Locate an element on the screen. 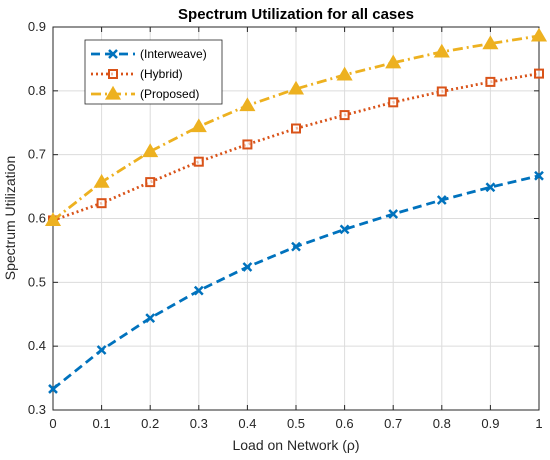  x-tick-label: 0 is located at coordinates (52, 423).